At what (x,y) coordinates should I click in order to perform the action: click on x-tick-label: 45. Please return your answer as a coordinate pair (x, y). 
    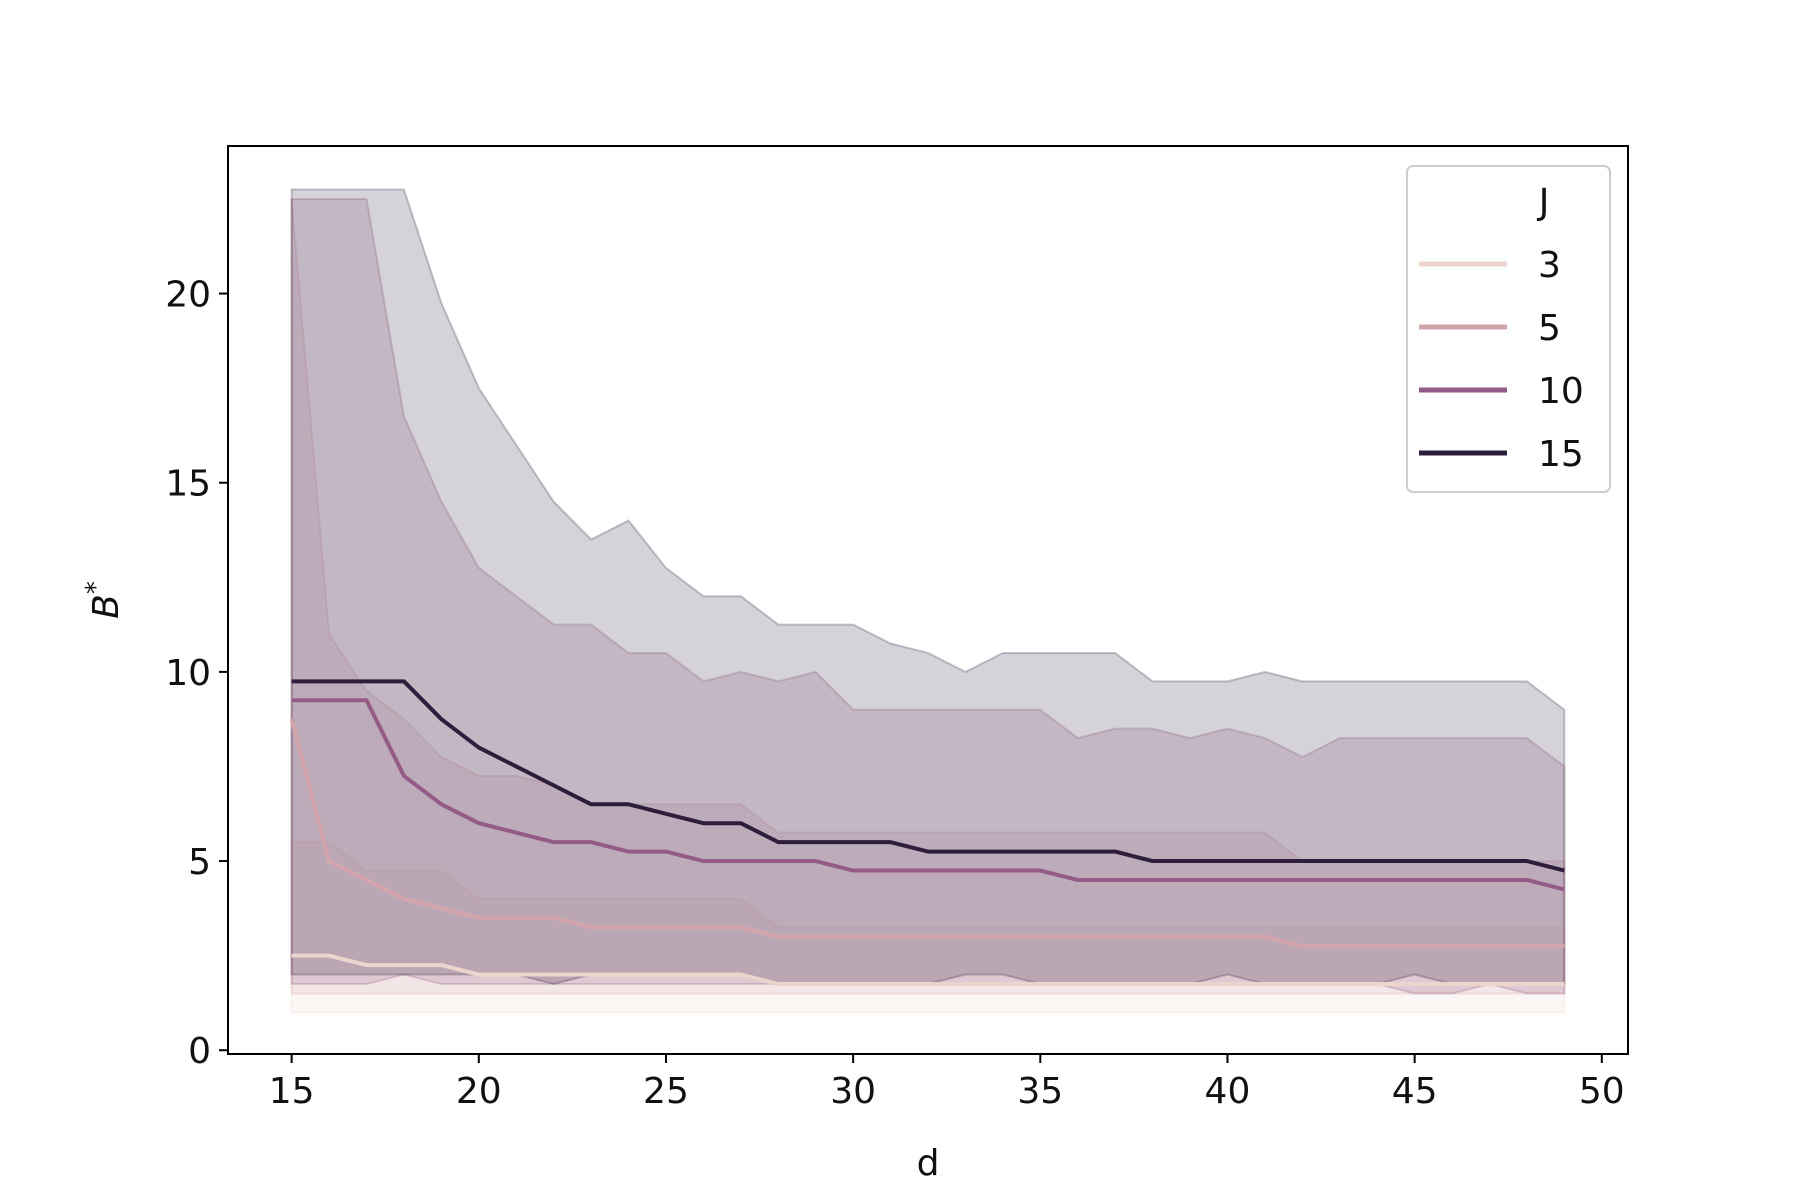
    Looking at the image, I should click on (1415, 1091).